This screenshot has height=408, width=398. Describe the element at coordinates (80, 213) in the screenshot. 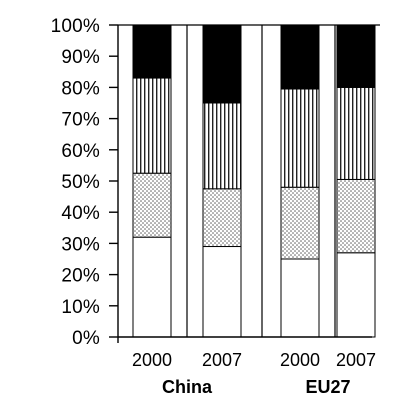

I see `y-tick-label: 40%` at that location.